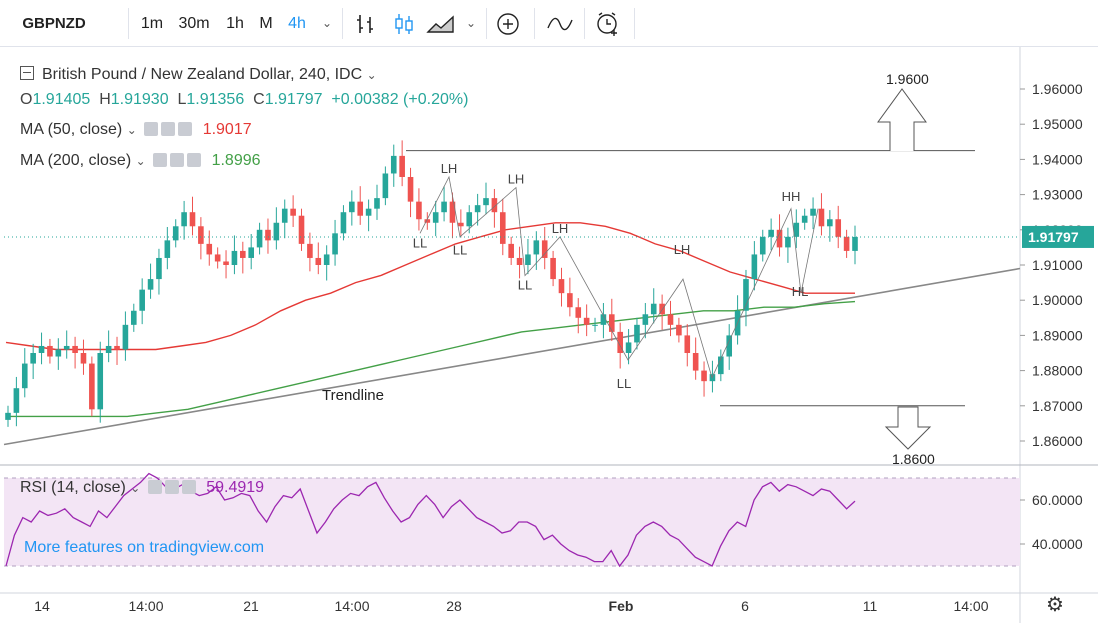 Image resolution: width=1098 pixels, height=623 pixels. What do you see at coordinates (430, 520) in the screenshot?
I see `rsi-line` at bounding box center [430, 520].